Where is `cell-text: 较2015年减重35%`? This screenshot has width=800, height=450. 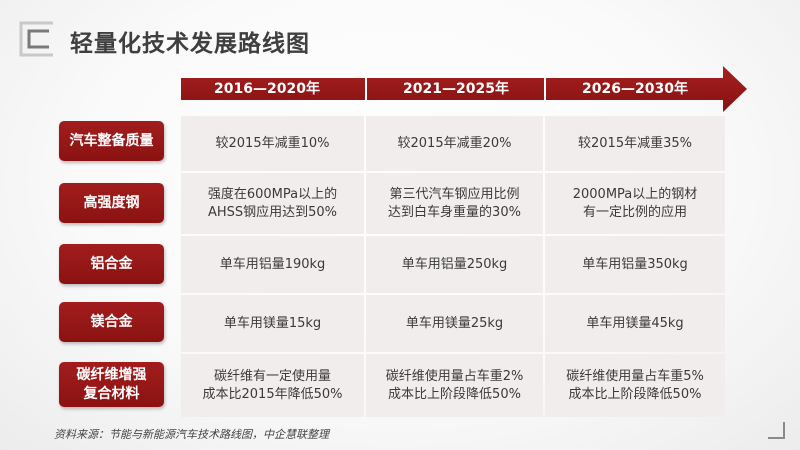 cell-text: 较2015年减重35% is located at coordinates (635, 143).